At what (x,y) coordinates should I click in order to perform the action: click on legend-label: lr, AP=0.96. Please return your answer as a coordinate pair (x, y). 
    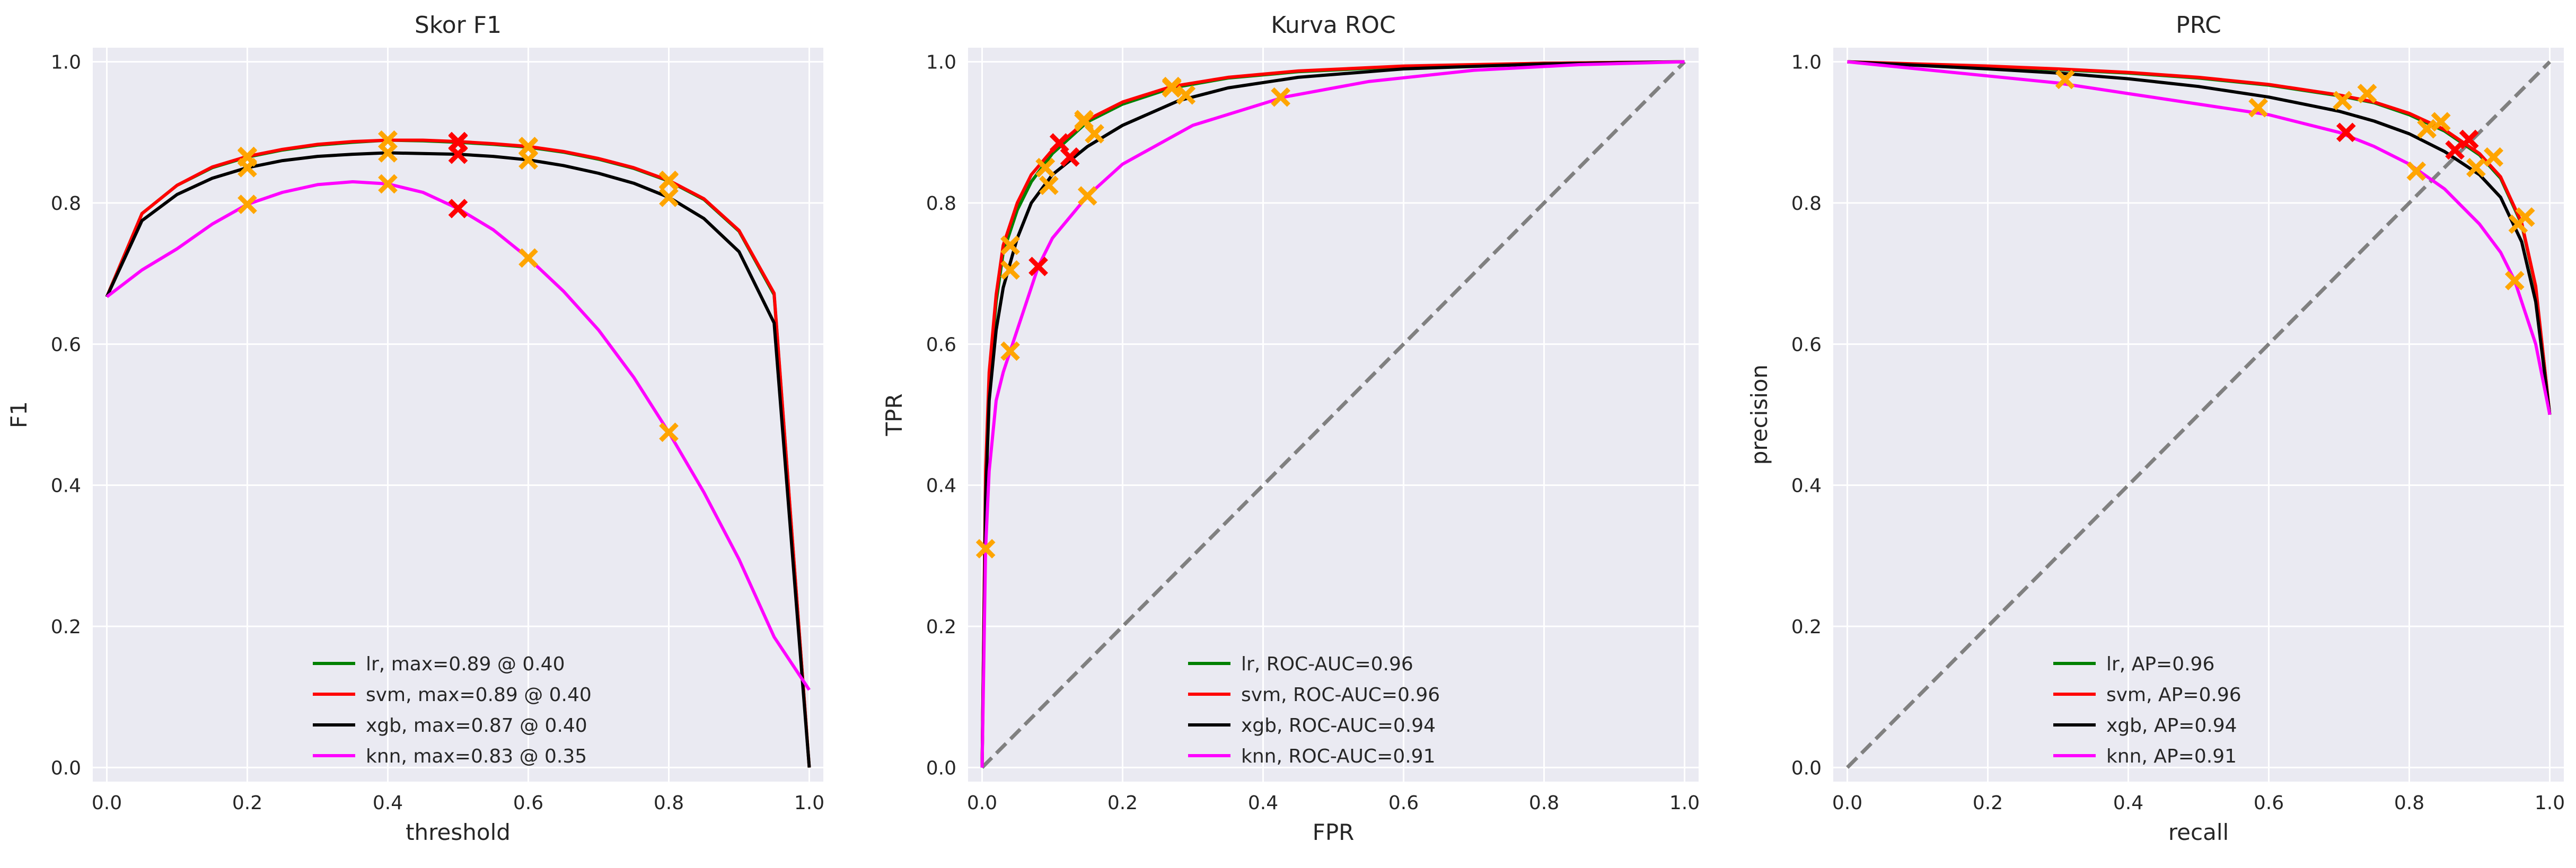
    Looking at the image, I should click on (2160, 664).